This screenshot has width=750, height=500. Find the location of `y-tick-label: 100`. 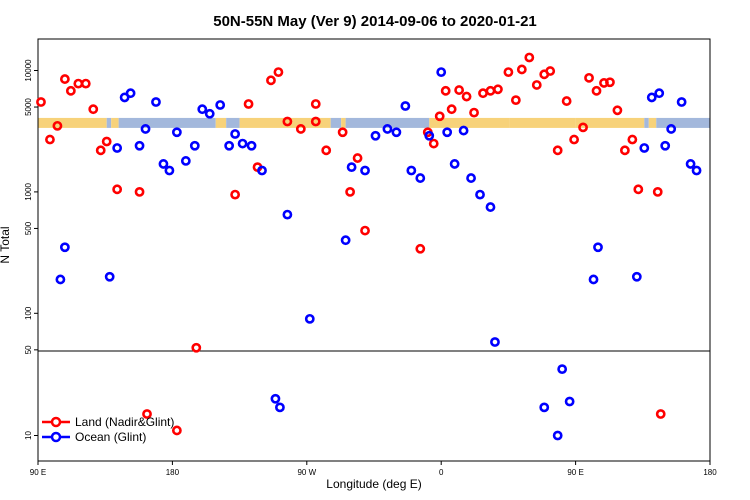

y-tick-label: 100 is located at coordinates (28, 313).